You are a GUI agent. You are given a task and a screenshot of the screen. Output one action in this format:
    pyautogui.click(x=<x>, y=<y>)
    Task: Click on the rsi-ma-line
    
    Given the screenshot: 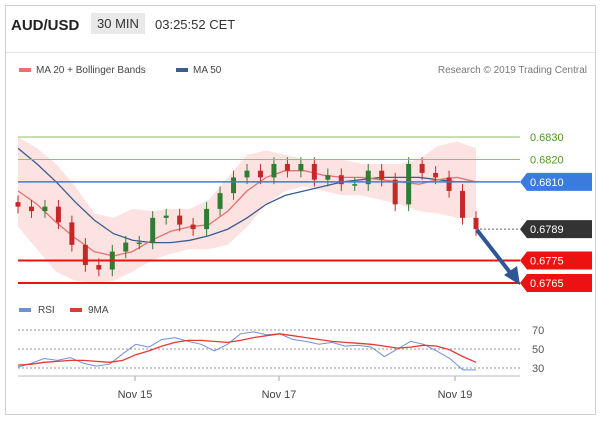 What is the action you would take?
    pyautogui.click(x=247, y=349)
    